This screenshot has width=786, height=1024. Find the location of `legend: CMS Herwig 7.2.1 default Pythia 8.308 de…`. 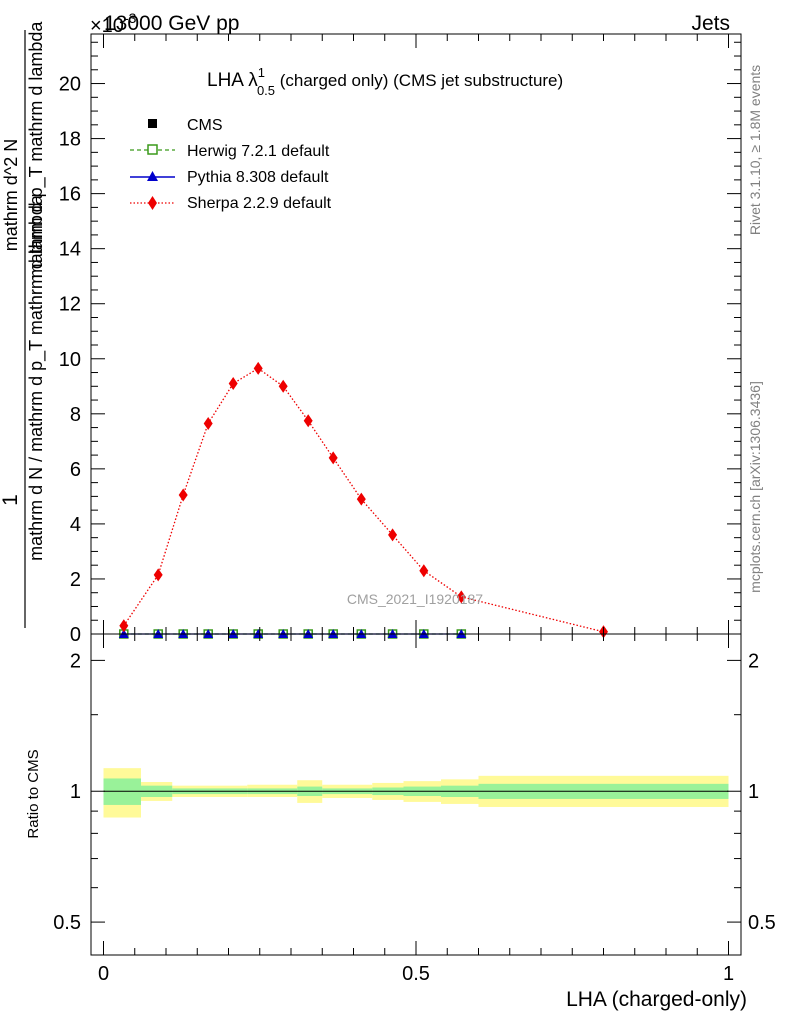

legend: CMS Herwig 7.2.1 default Pythia 8.308 de… is located at coordinates (231, 164).